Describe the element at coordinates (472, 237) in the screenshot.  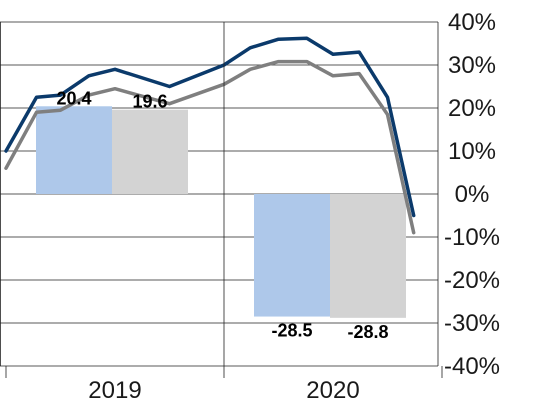
I see `y-tick-label: -10%` at that location.